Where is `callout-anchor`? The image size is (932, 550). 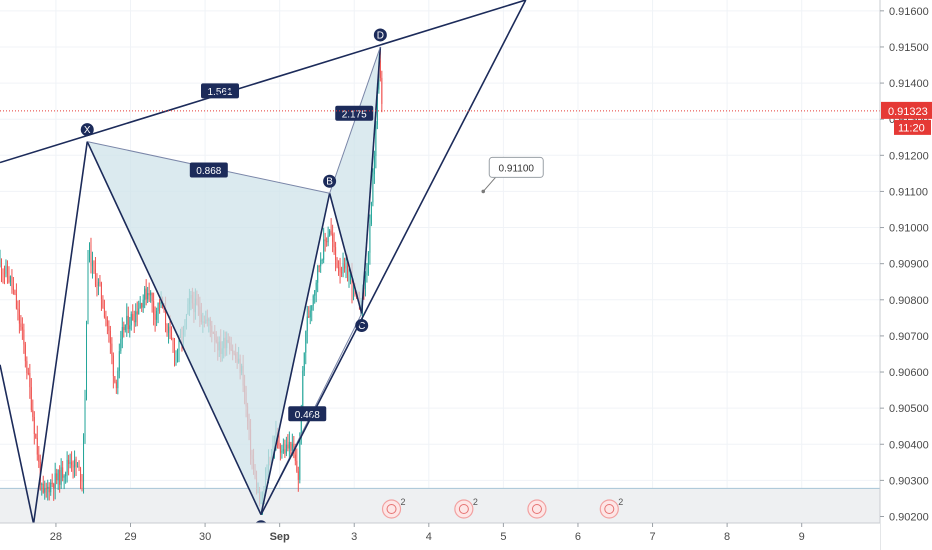
callout-anchor is located at coordinates (483, 191).